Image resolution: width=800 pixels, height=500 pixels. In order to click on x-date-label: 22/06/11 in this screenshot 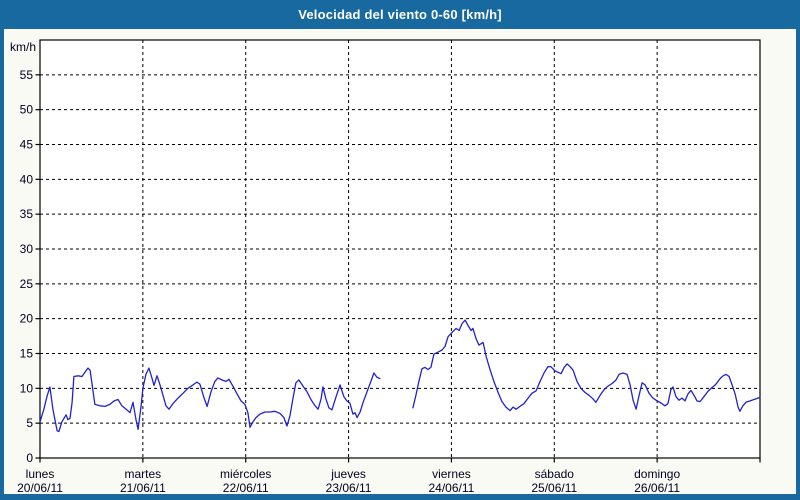, I will do `click(246, 487)`.